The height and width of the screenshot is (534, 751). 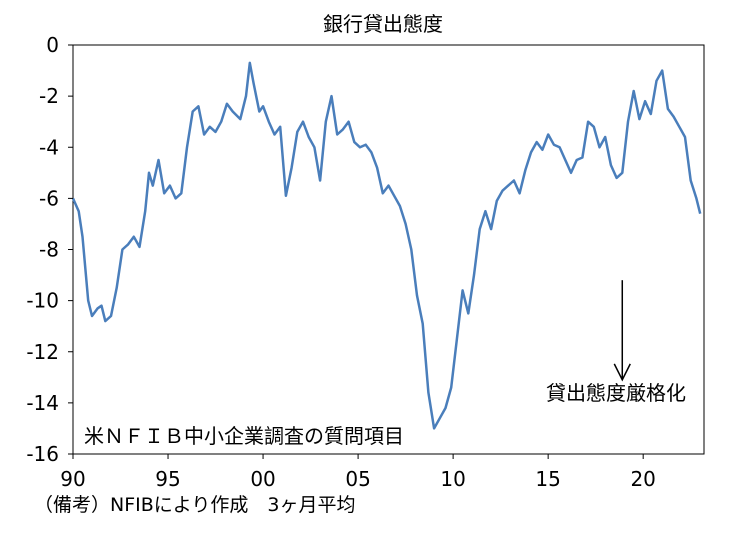 I want to click on x-tick-label: 00, so click(x=262, y=479).